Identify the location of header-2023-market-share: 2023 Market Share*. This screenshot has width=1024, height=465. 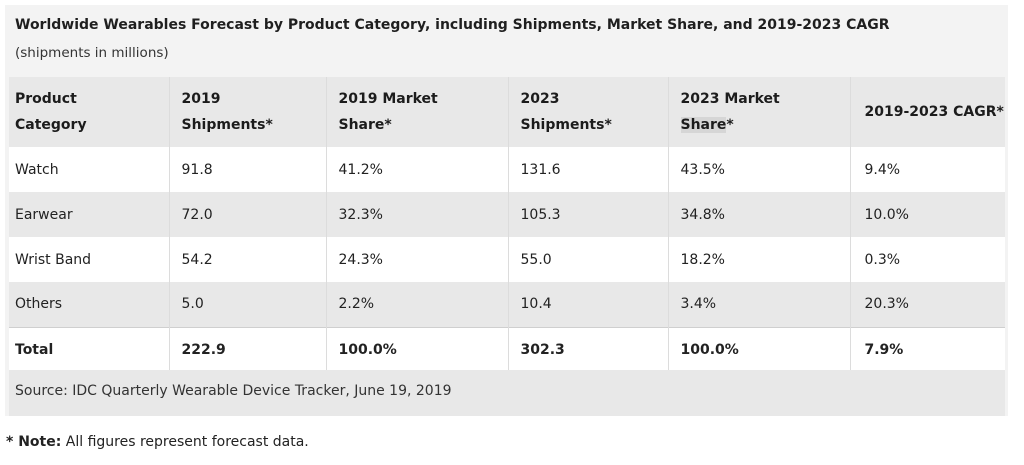
(758, 112).